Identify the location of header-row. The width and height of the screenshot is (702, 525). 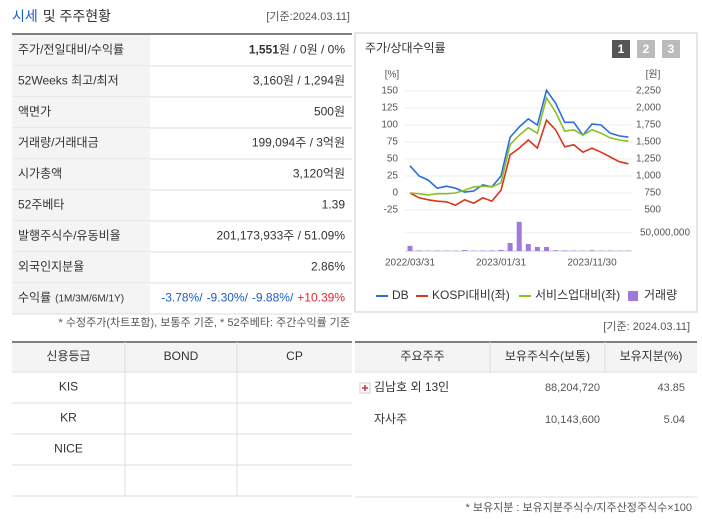
(526, 357).